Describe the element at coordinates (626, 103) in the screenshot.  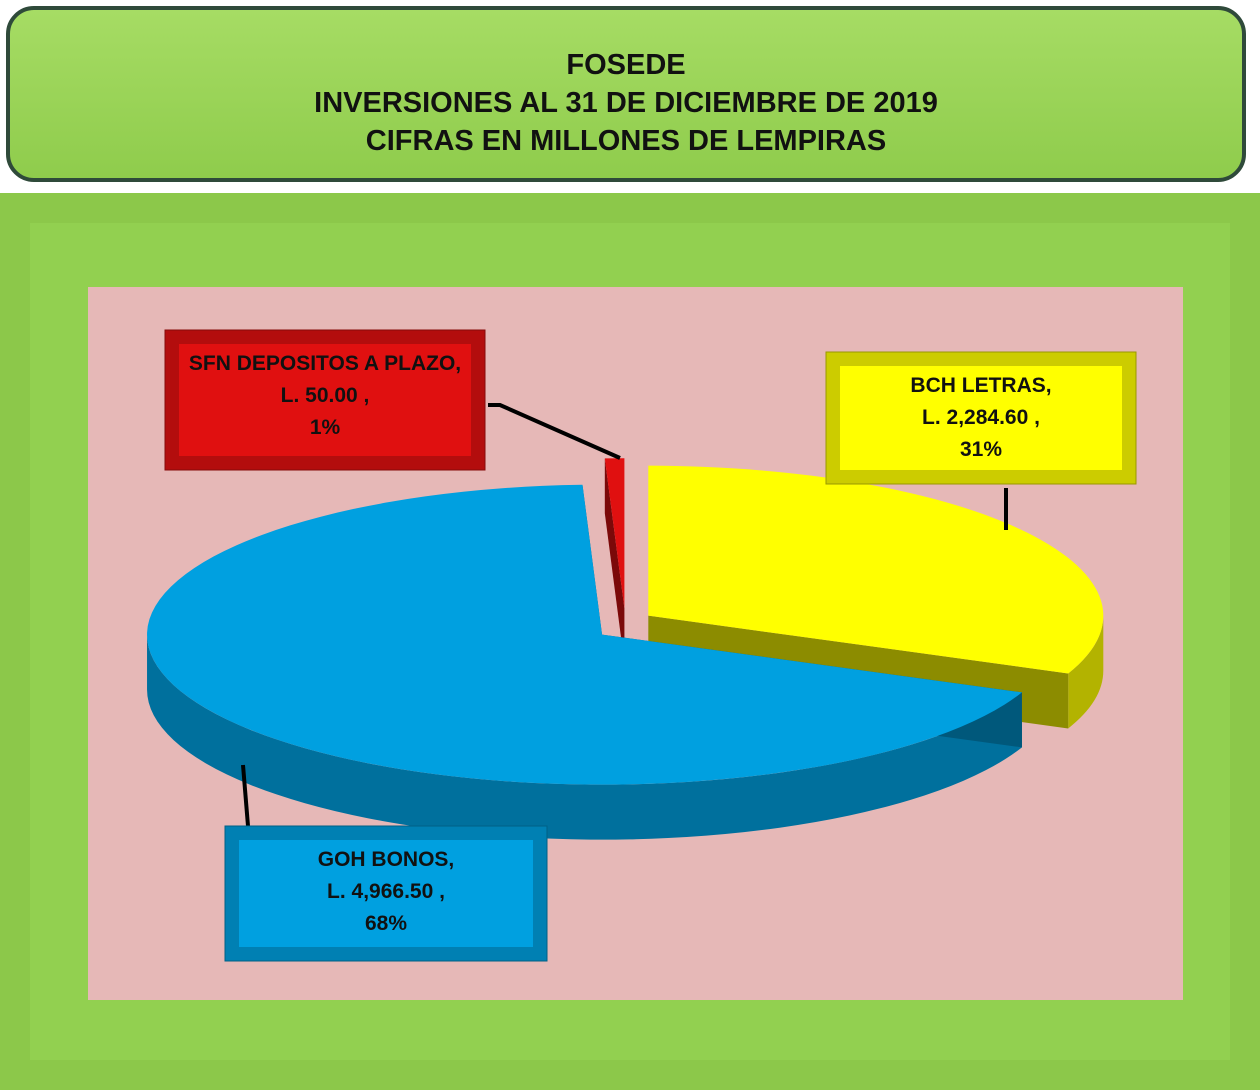
I see `title-line: INVERSIONES AL 31 DE DICIEMBRE DE 2019` at that location.